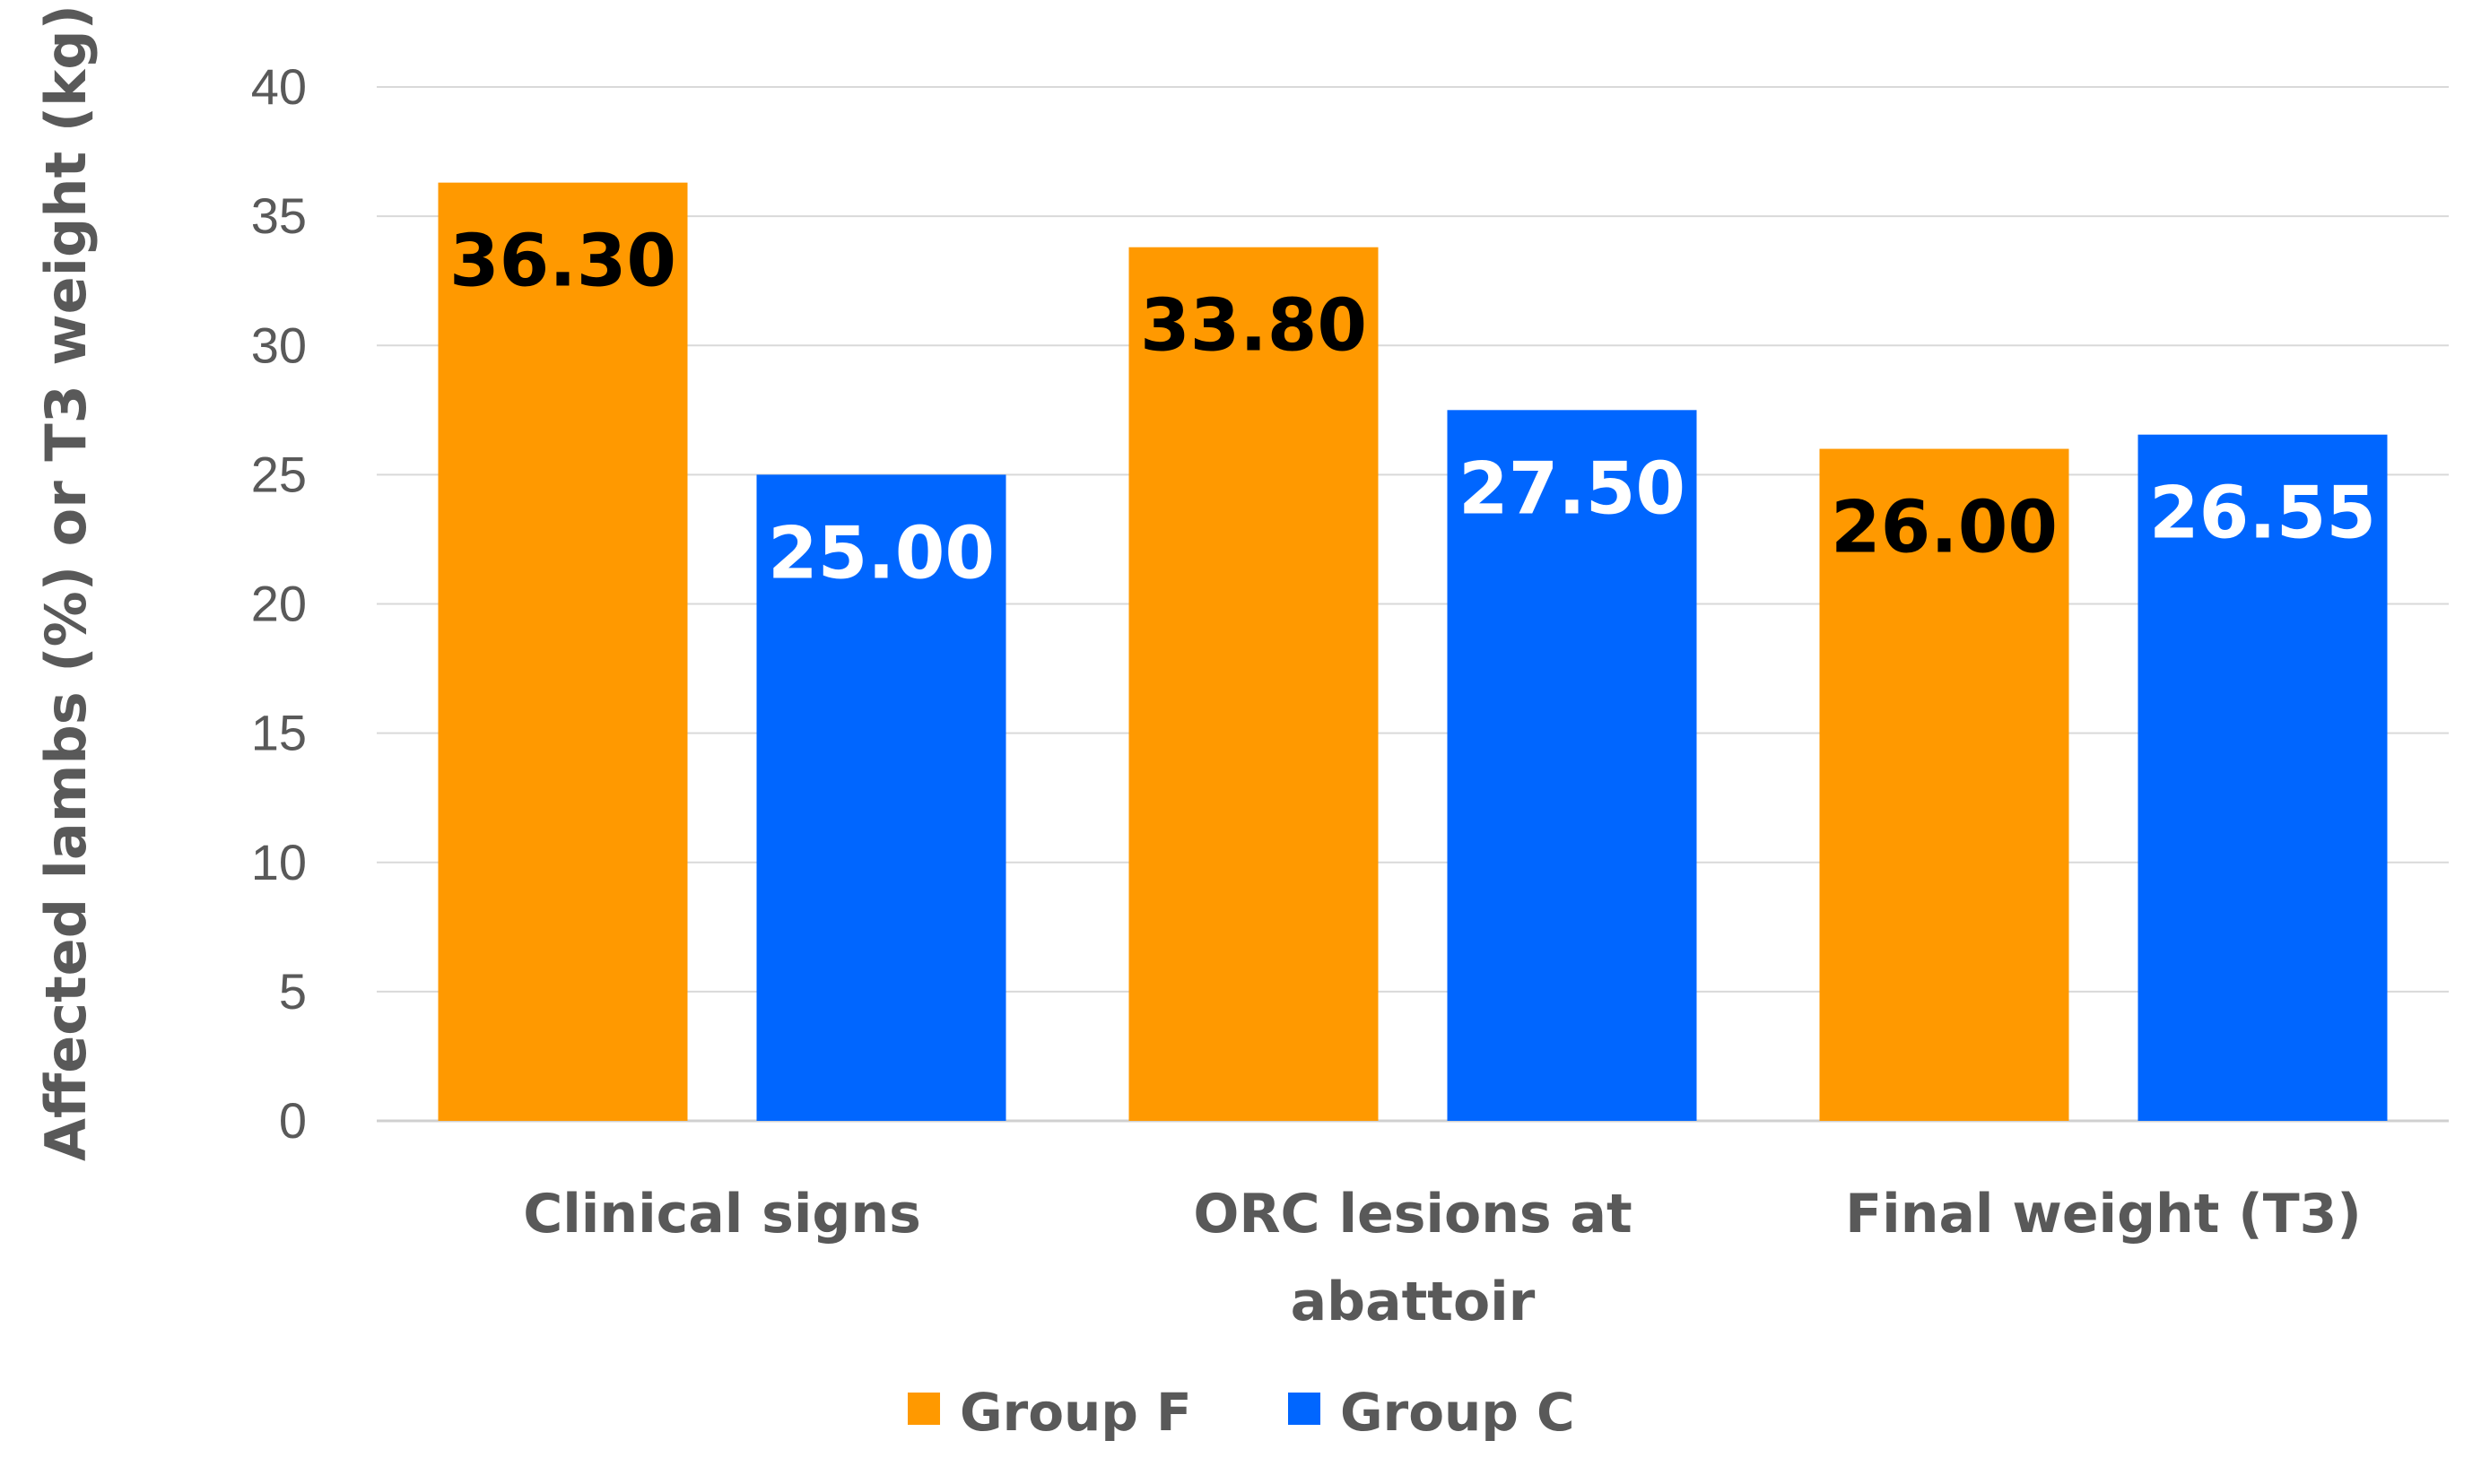  What do you see at coordinates (66, 583) in the screenshot?
I see `y-axis-label: Affected lambs (%) or T3 weight (kg)` at bounding box center [66, 583].